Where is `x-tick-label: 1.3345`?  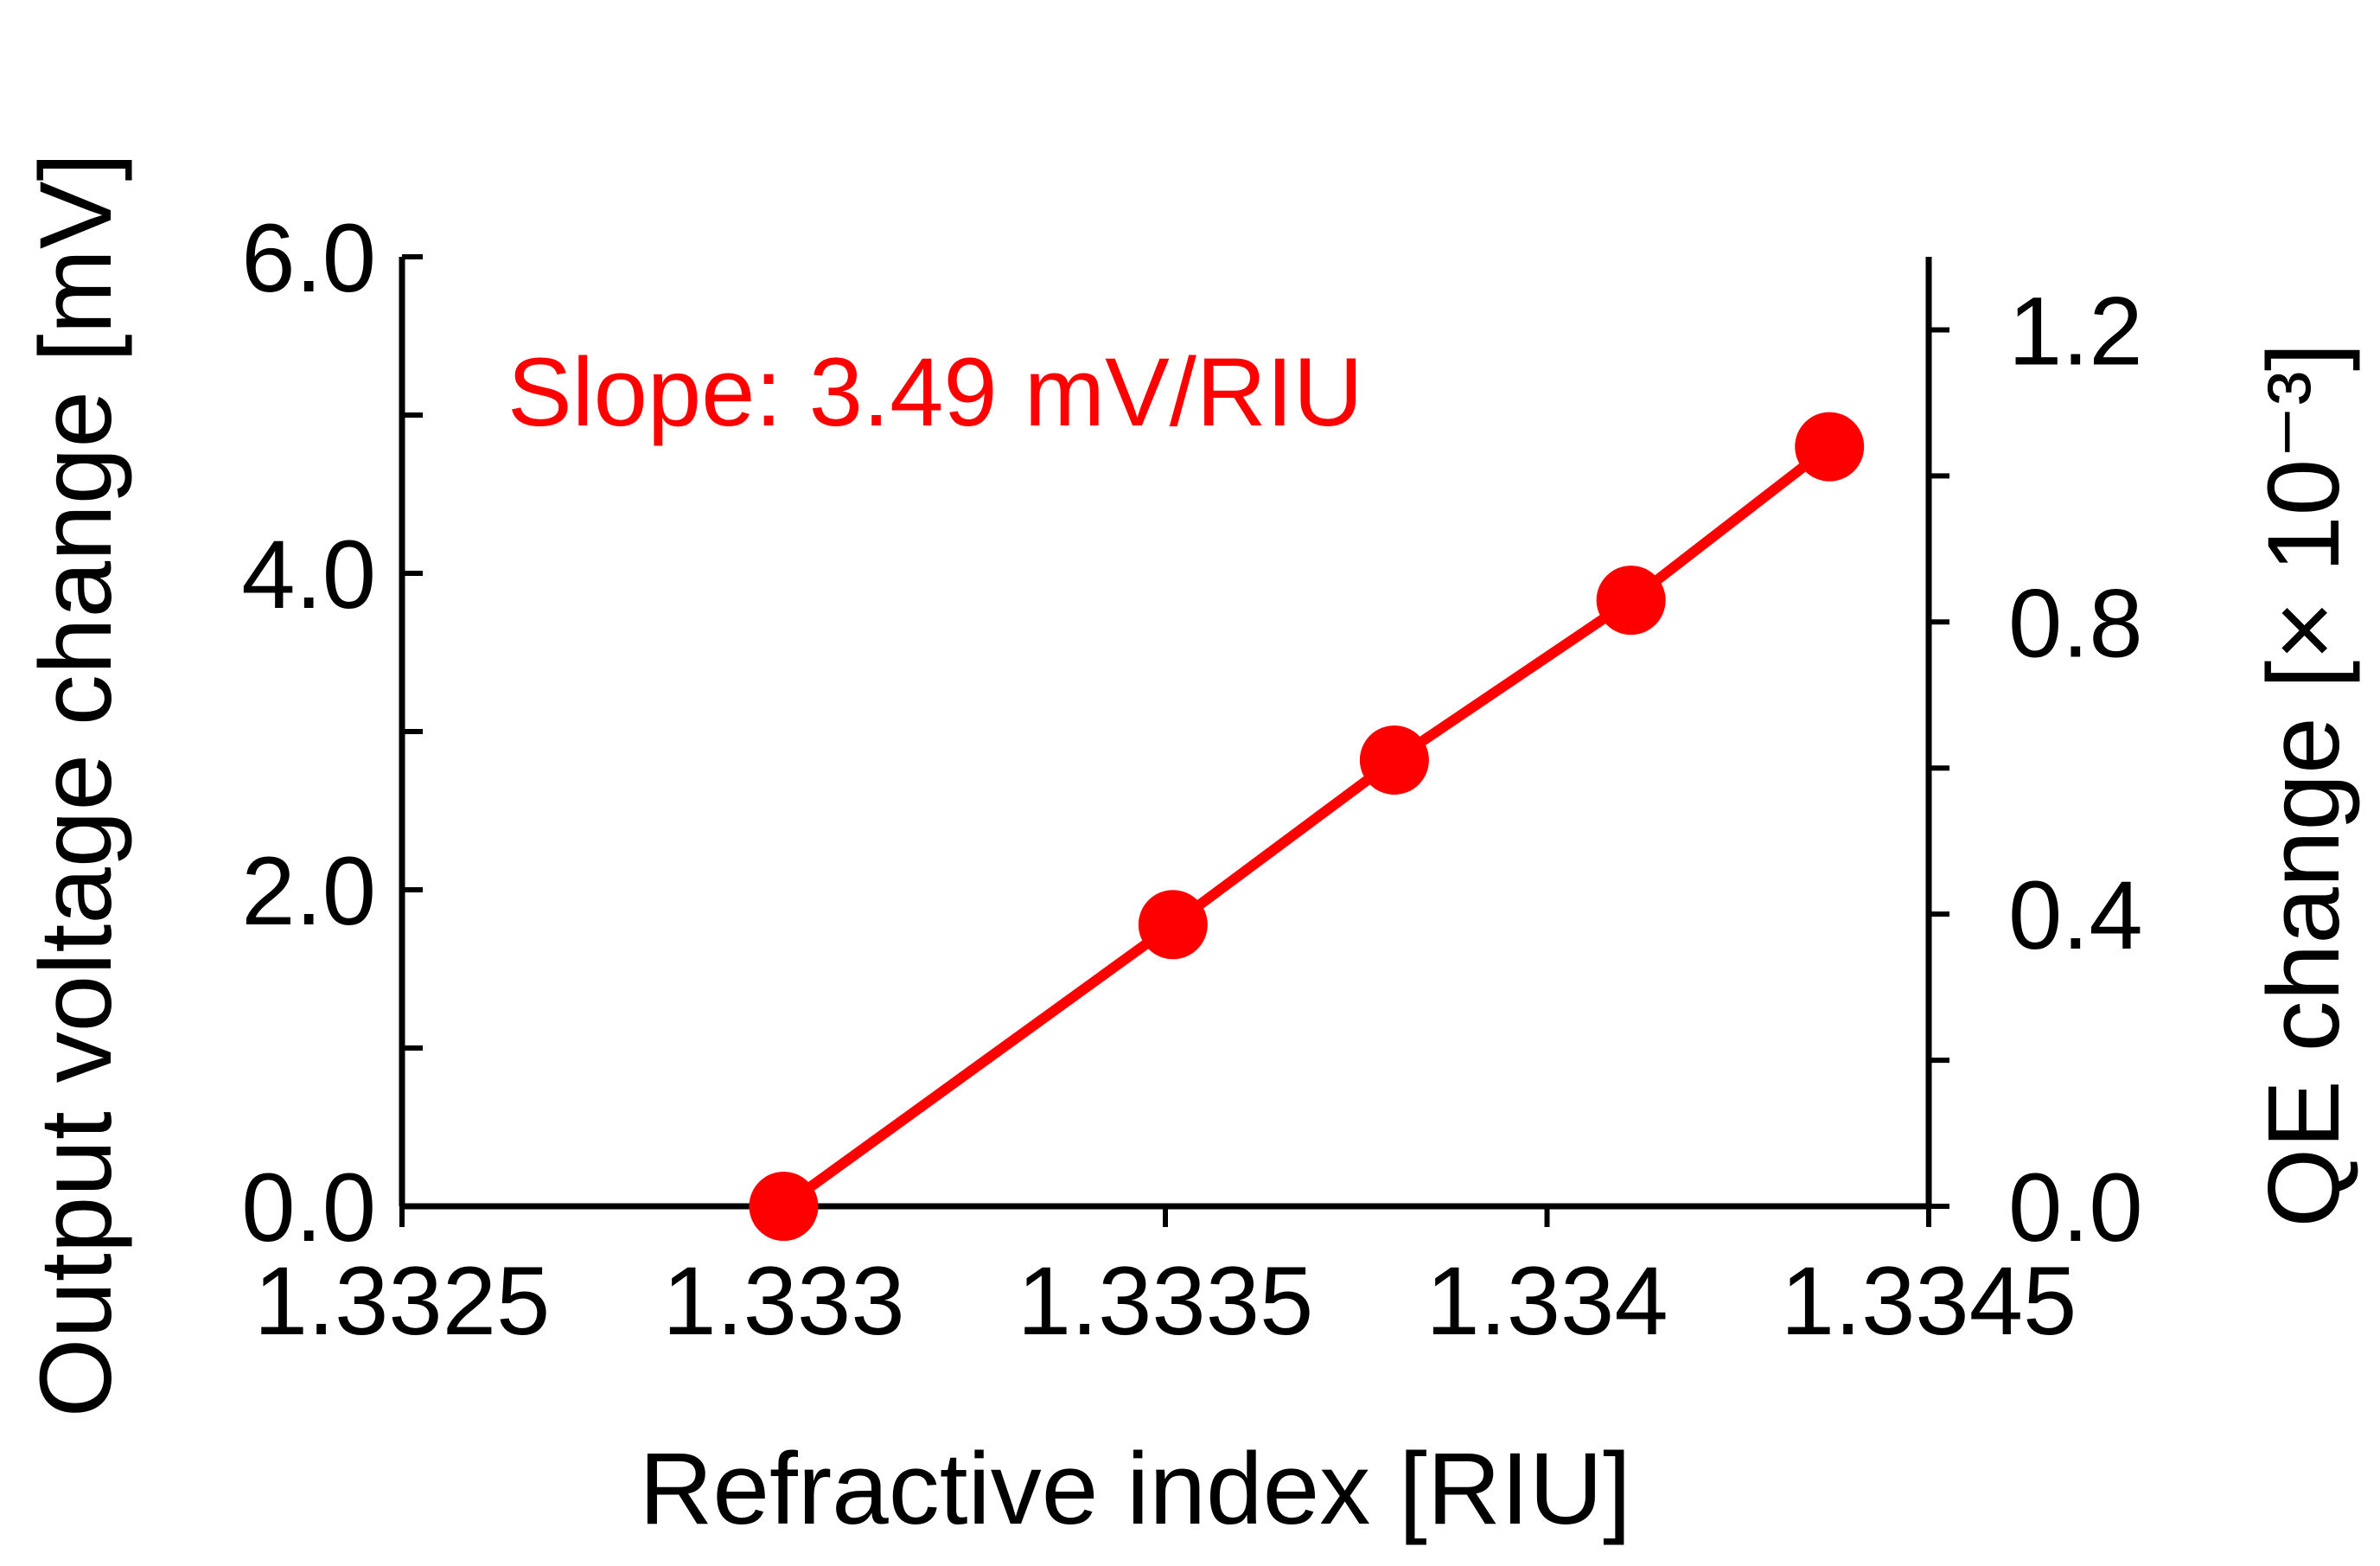 x-tick-label: 1.3345 is located at coordinates (1929, 1301).